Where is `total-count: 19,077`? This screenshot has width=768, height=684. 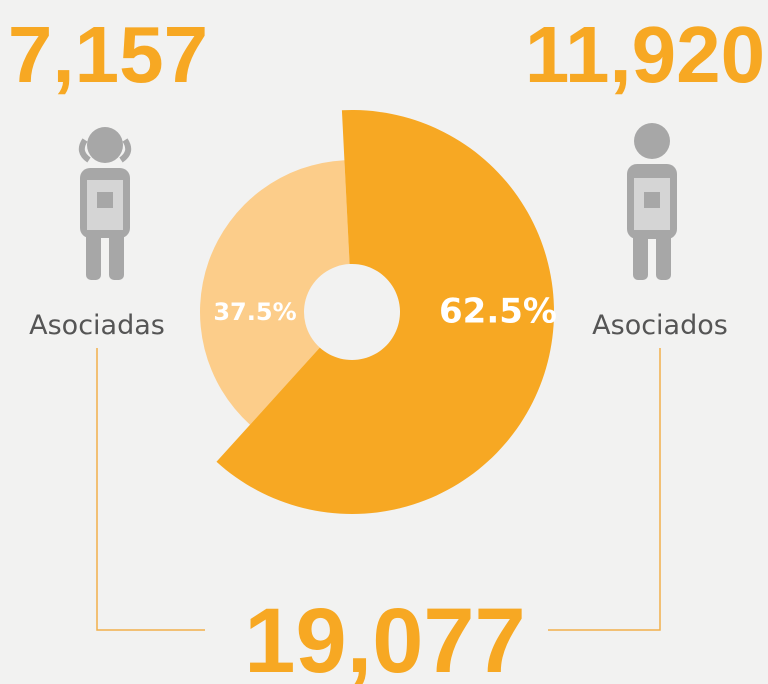 total-count: 19,077 is located at coordinates (384, 637).